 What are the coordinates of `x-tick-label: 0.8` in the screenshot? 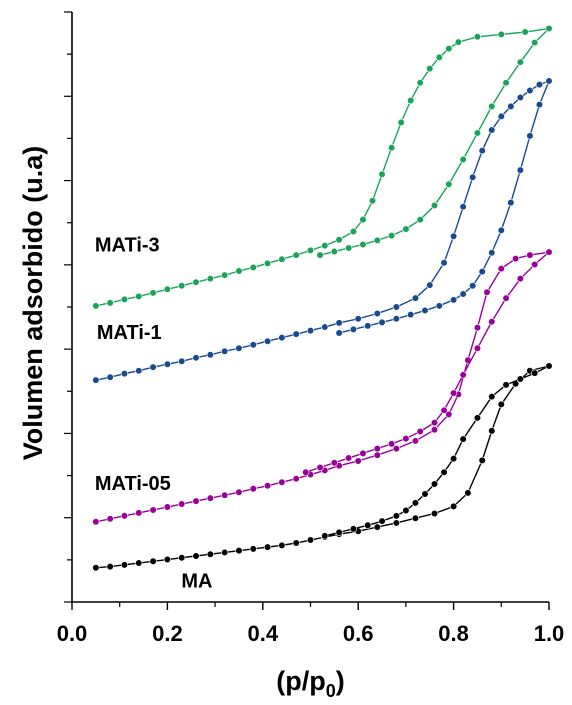 It's located at (453, 633).